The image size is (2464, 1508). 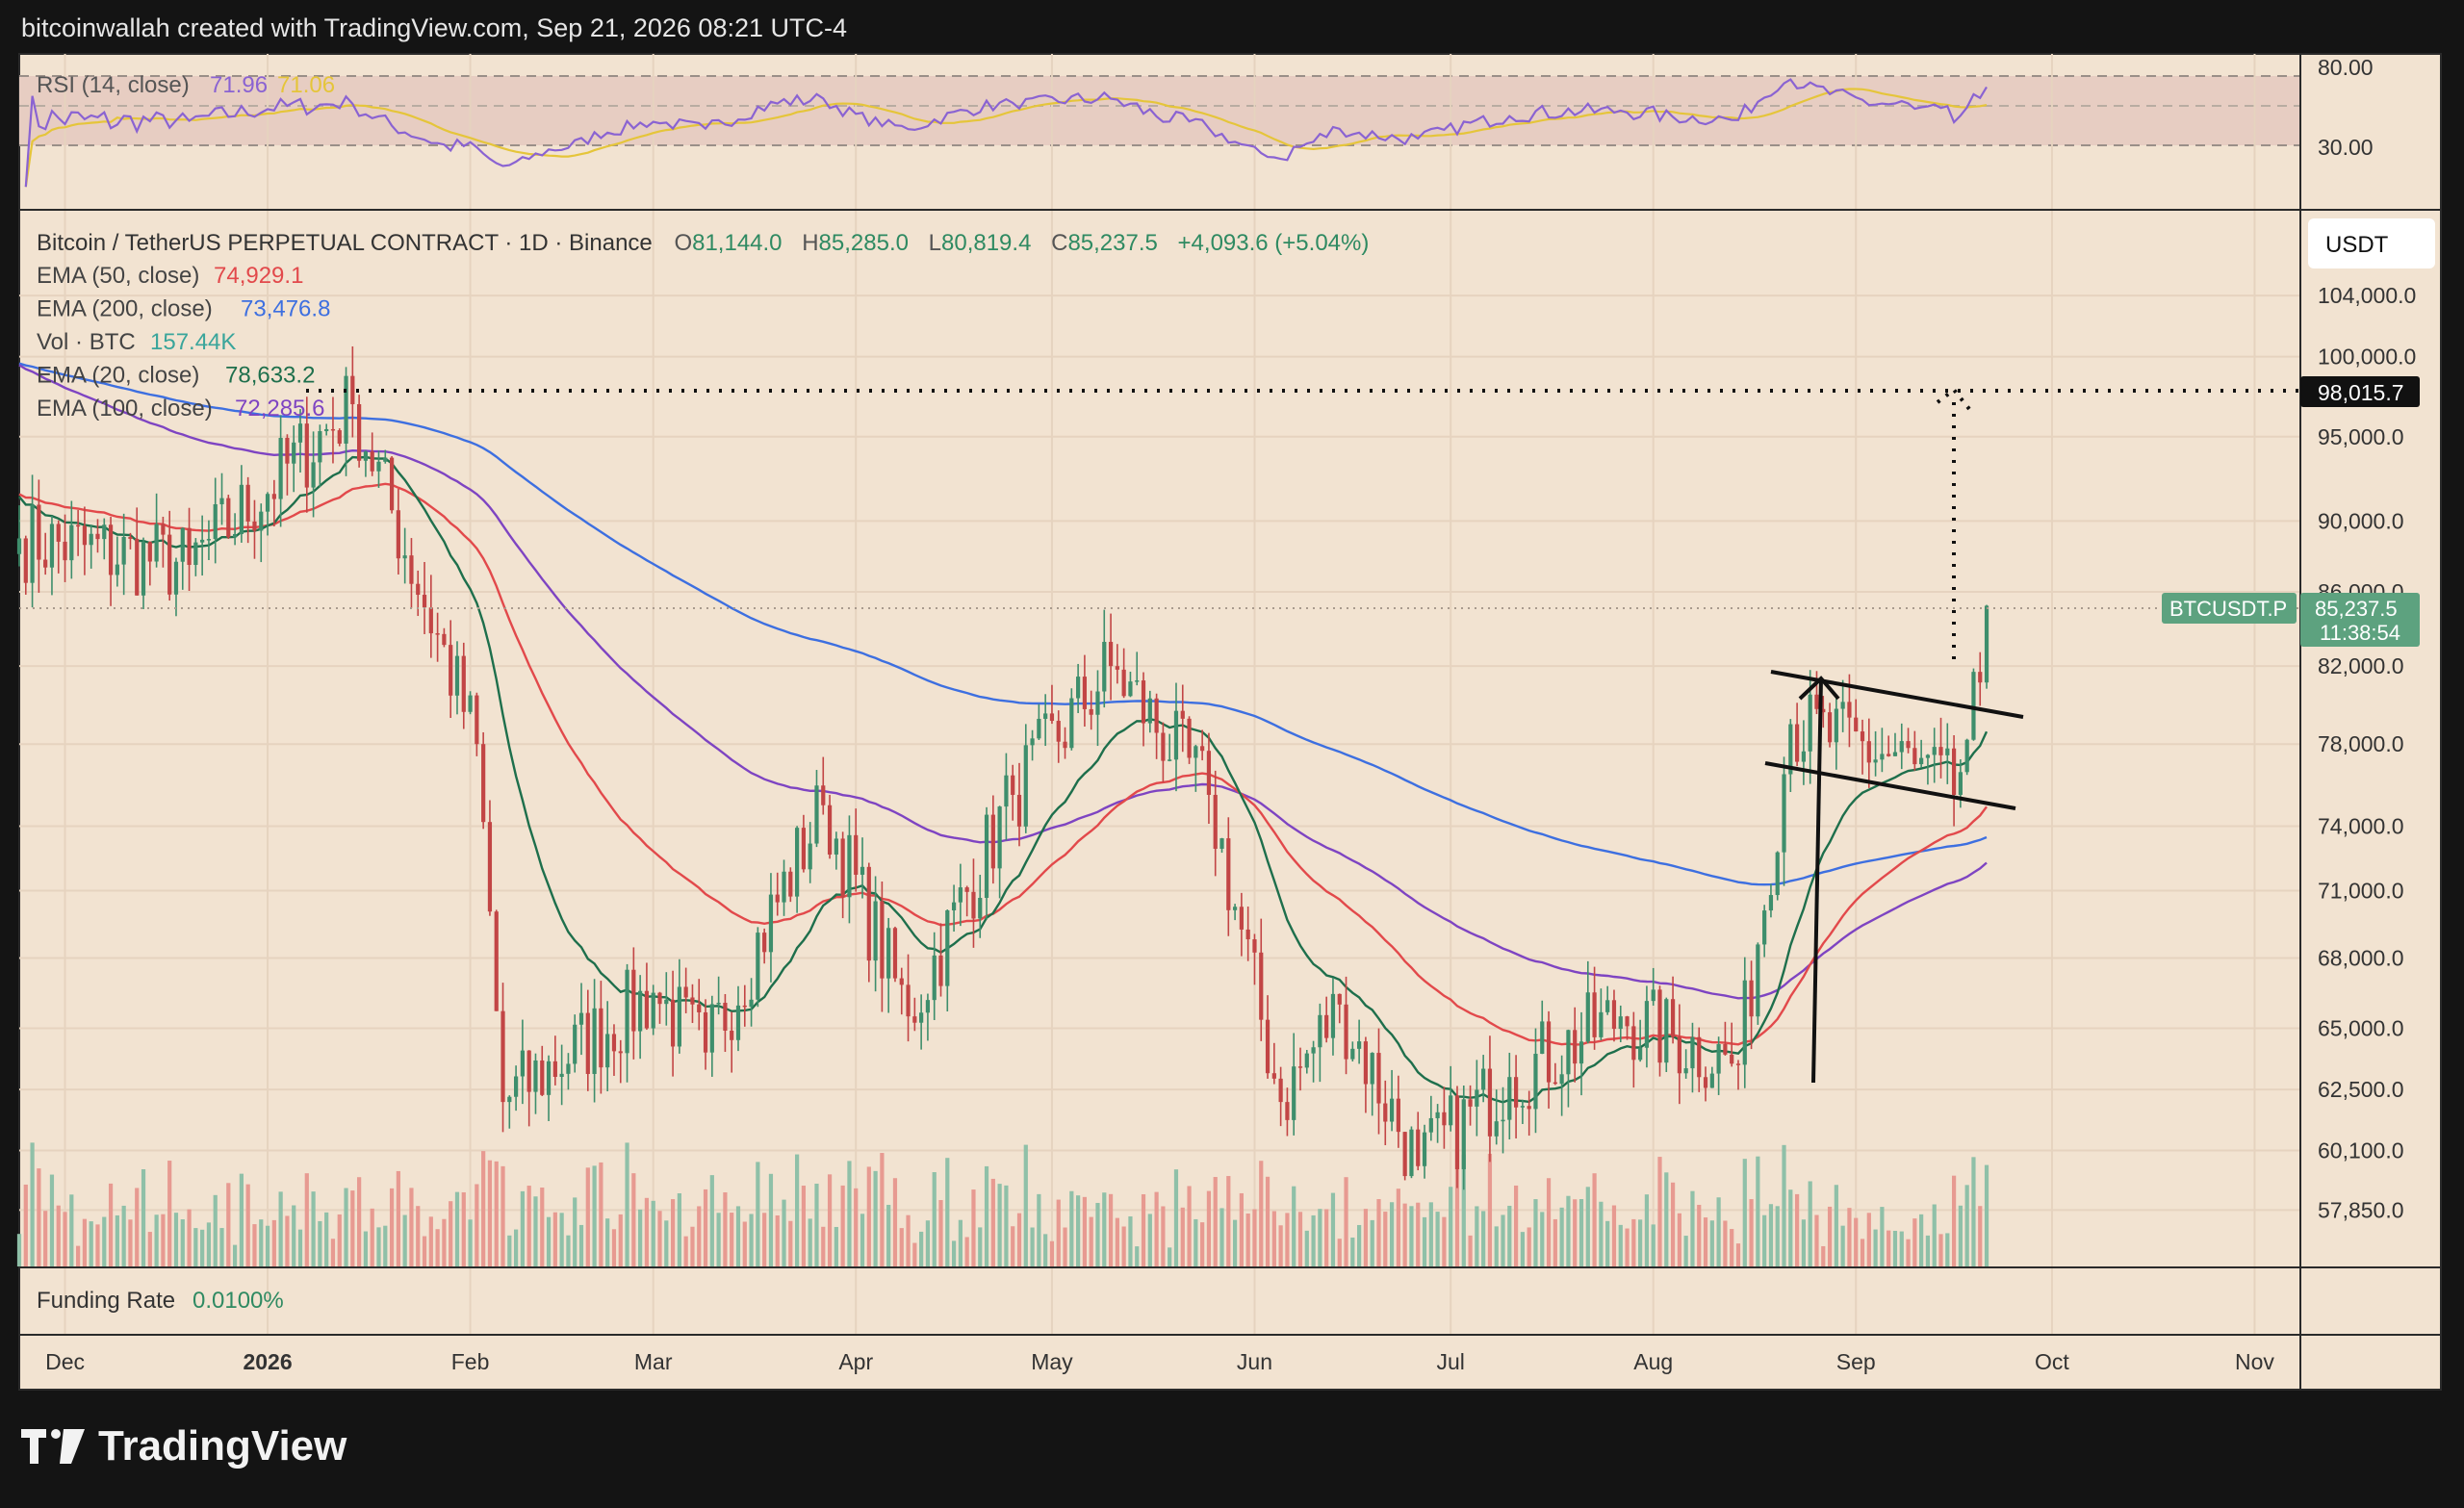 I want to click on pennant-drawing, so click(x=1894, y=735).